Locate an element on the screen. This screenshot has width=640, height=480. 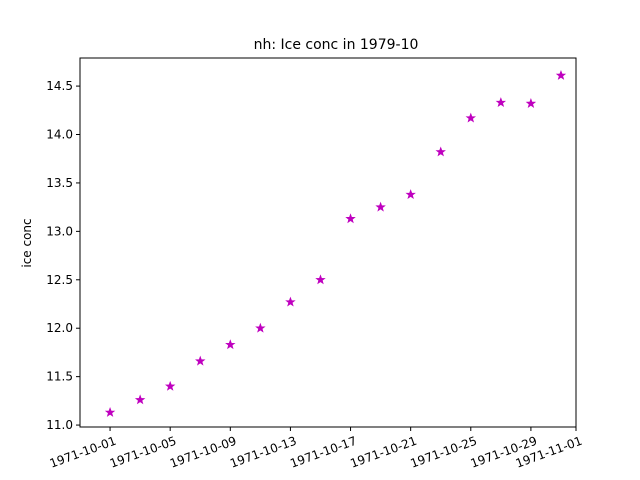
x-tick-label: 1971-10-21 is located at coordinates (383, 452).